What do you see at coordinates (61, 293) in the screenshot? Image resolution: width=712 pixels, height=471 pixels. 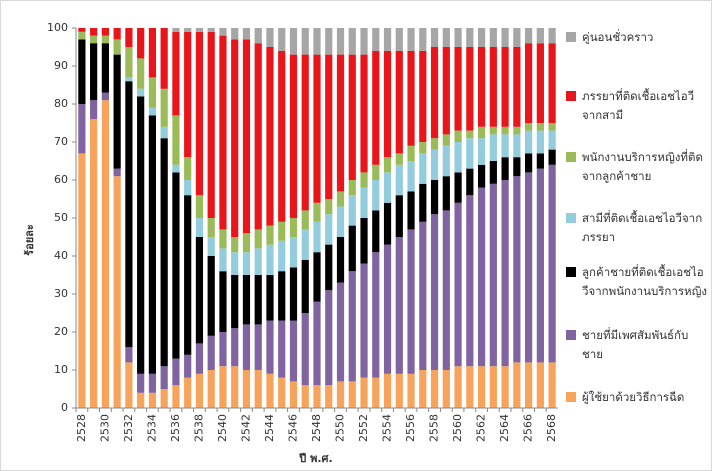 I see `y-tick-label: 30` at bounding box center [61, 293].